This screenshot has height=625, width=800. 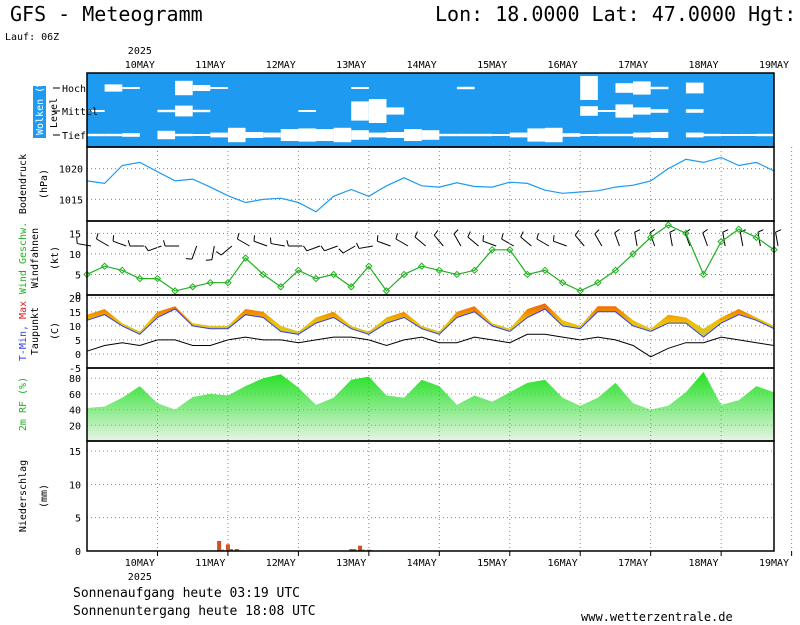 I want to click on temperature-tick-label: 5, so click(x=78, y=341).